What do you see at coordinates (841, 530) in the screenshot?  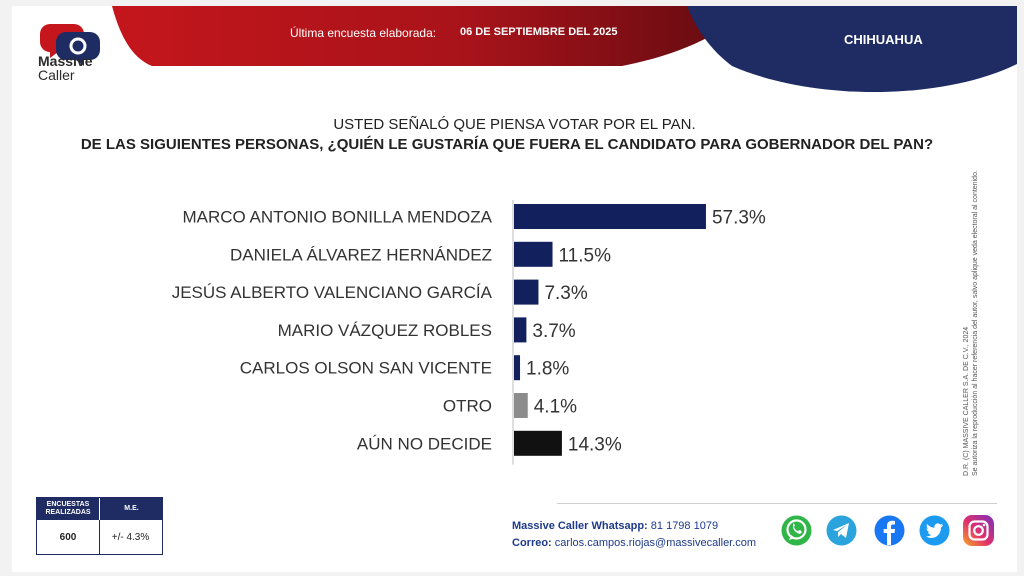 I see `telegram-icon` at bounding box center [841, 530].